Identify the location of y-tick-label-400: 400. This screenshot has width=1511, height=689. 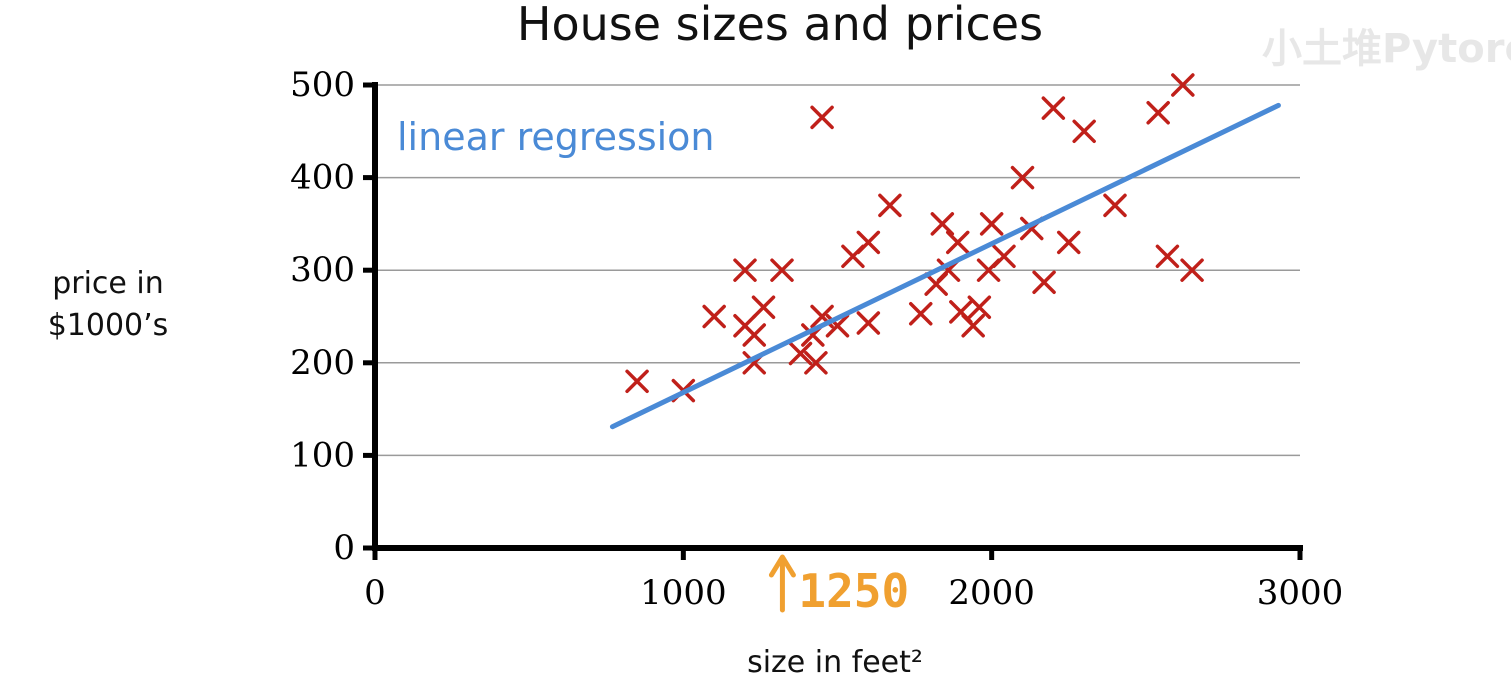
(322, 178).